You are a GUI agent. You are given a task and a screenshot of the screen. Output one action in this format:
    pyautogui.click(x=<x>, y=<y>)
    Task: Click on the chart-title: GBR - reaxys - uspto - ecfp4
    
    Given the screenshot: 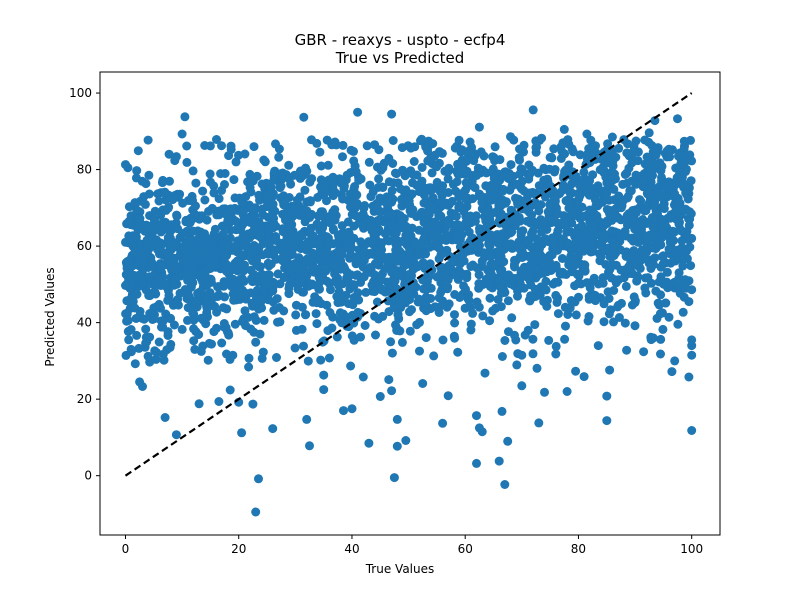 What is the action you would take?
    pyautogui.click(x=400, y=40)
    